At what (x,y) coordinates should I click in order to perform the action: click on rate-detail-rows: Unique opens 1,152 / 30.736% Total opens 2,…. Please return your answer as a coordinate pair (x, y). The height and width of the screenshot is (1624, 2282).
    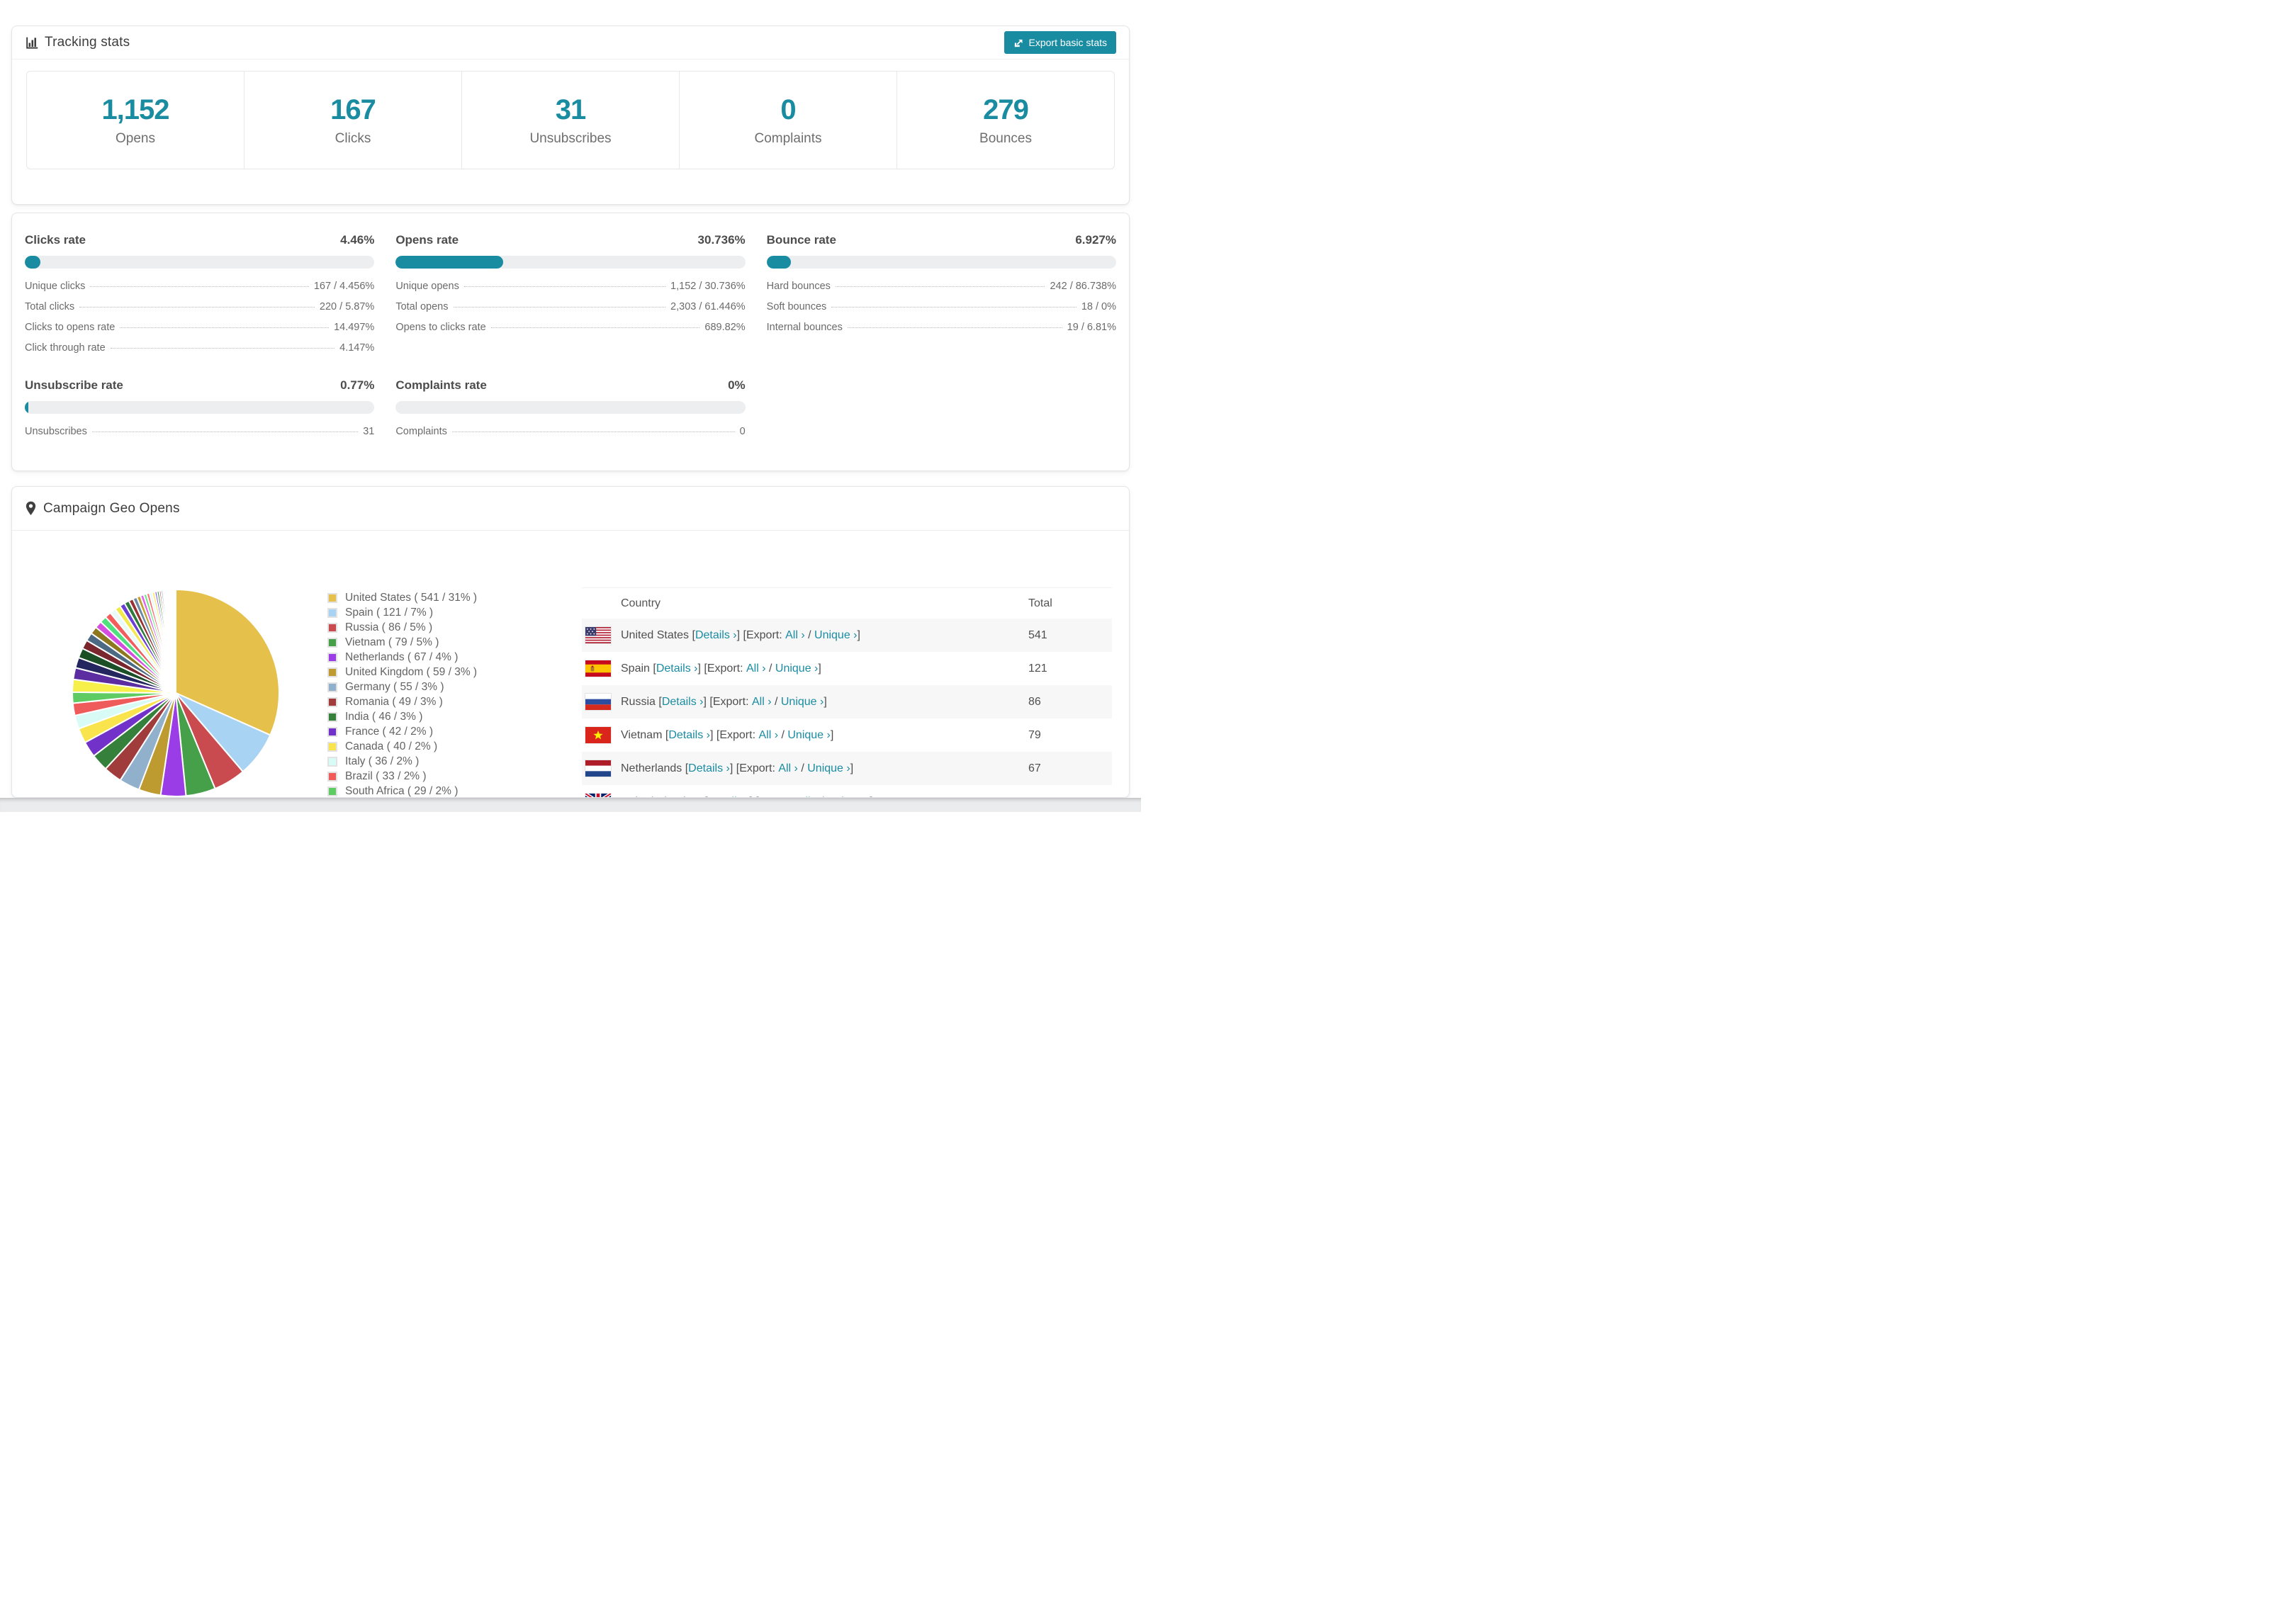
    Looking at the image, I should click on (570, 311).